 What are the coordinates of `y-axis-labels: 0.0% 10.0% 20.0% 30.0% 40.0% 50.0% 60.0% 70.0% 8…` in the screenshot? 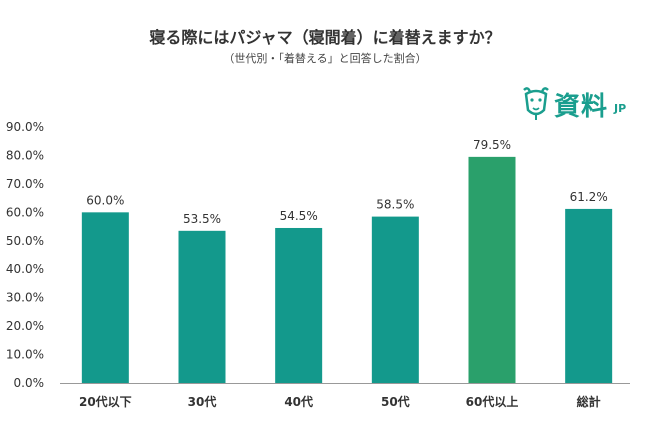 It's located at (25, 255).